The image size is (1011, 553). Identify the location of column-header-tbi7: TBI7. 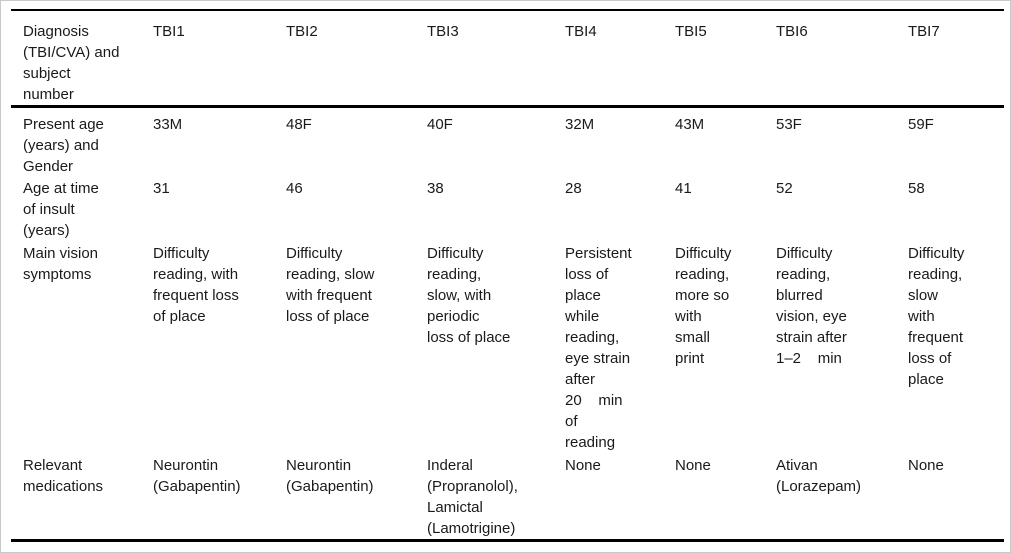
(924, 31).